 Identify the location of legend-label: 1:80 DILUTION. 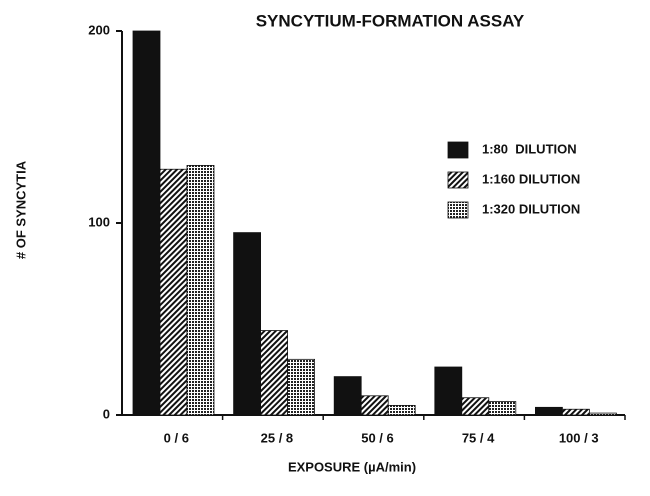
(529, 148).